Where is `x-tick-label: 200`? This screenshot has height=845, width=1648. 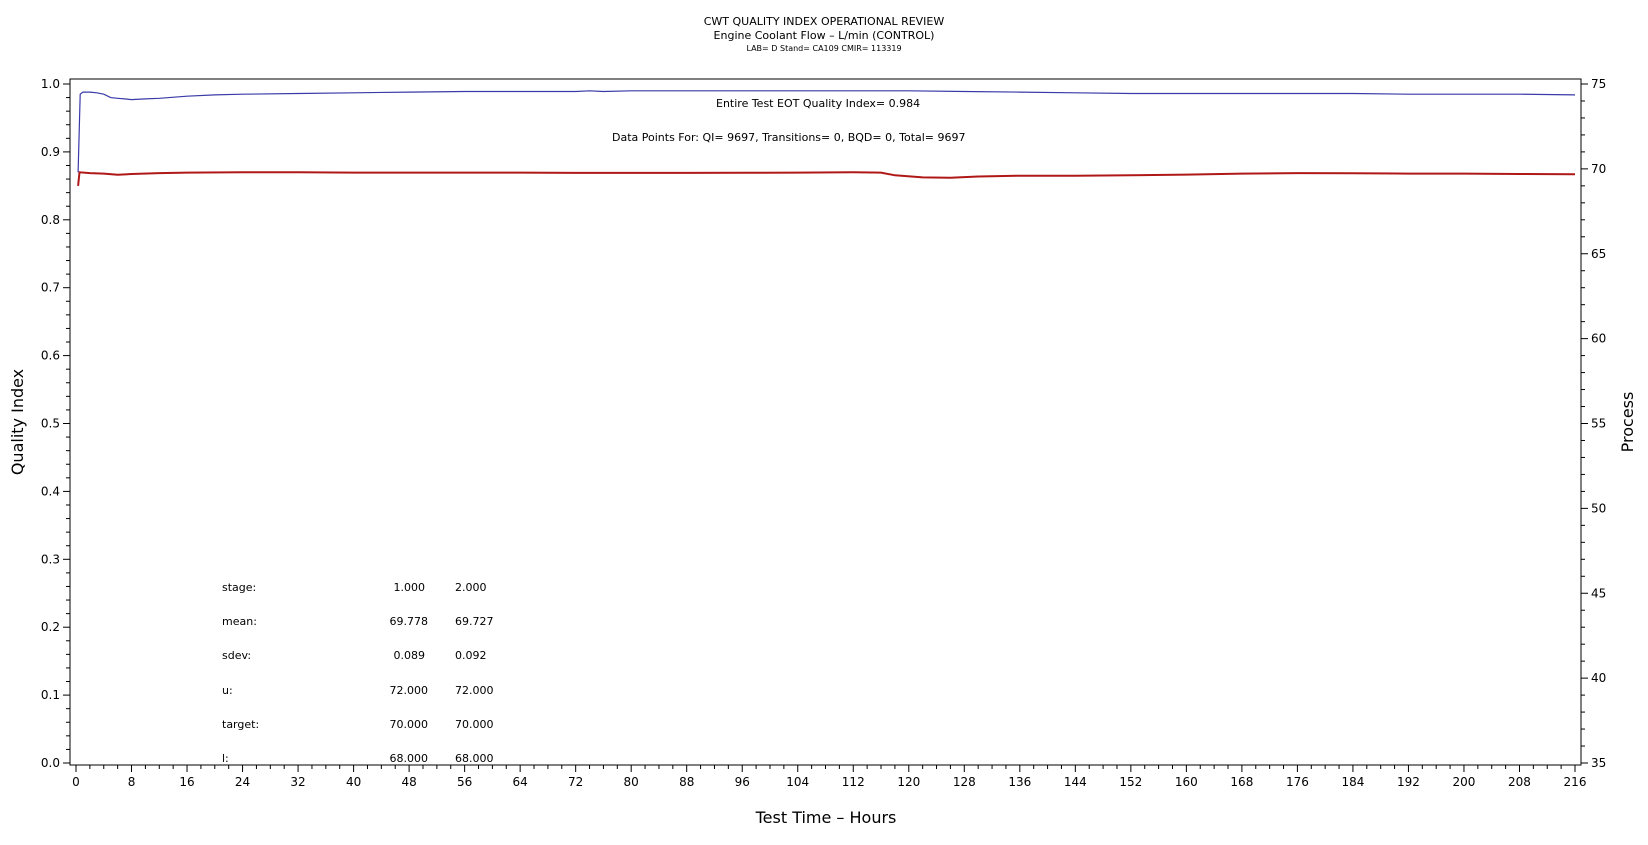 x-tick-label: 200 is located at coordinates (1464, 782).